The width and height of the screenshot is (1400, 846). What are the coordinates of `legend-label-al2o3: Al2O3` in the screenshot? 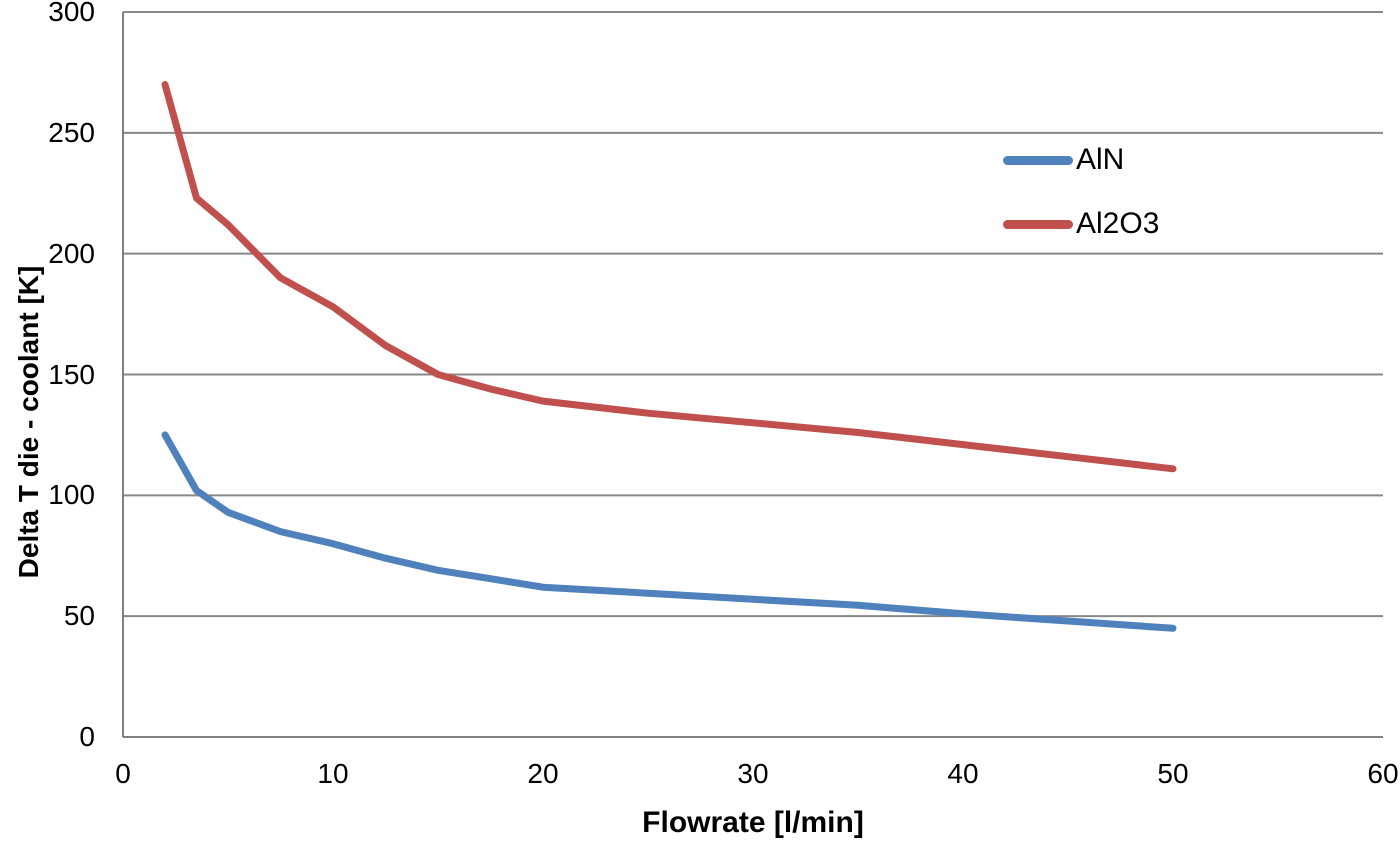 It's located at (1118, 223).